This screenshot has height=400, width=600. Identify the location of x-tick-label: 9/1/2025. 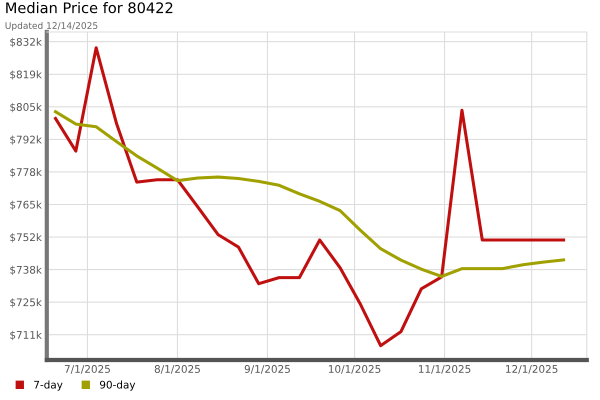
(267, 369).